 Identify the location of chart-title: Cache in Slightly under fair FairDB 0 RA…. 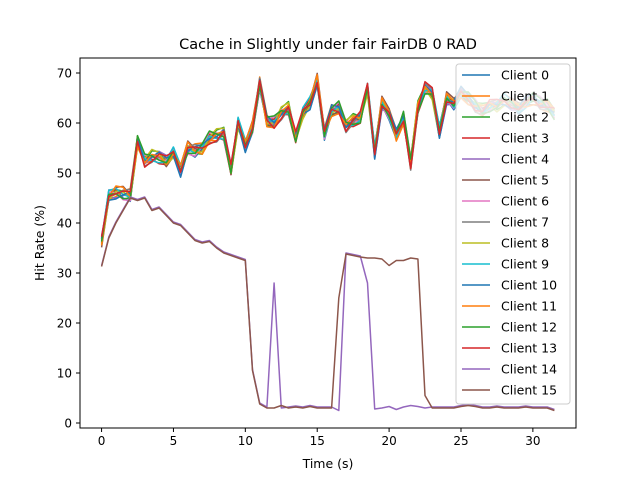
(328, 45).